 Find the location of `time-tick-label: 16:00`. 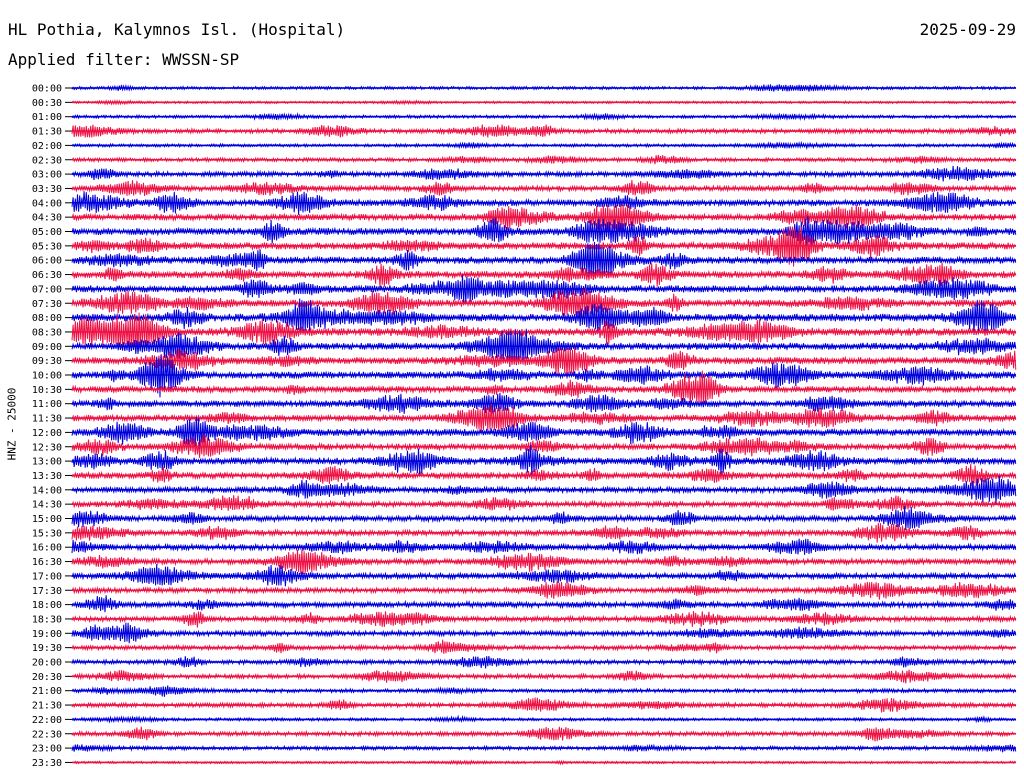

time-tick-label: 16:00 is located at coordinates (47, 548).